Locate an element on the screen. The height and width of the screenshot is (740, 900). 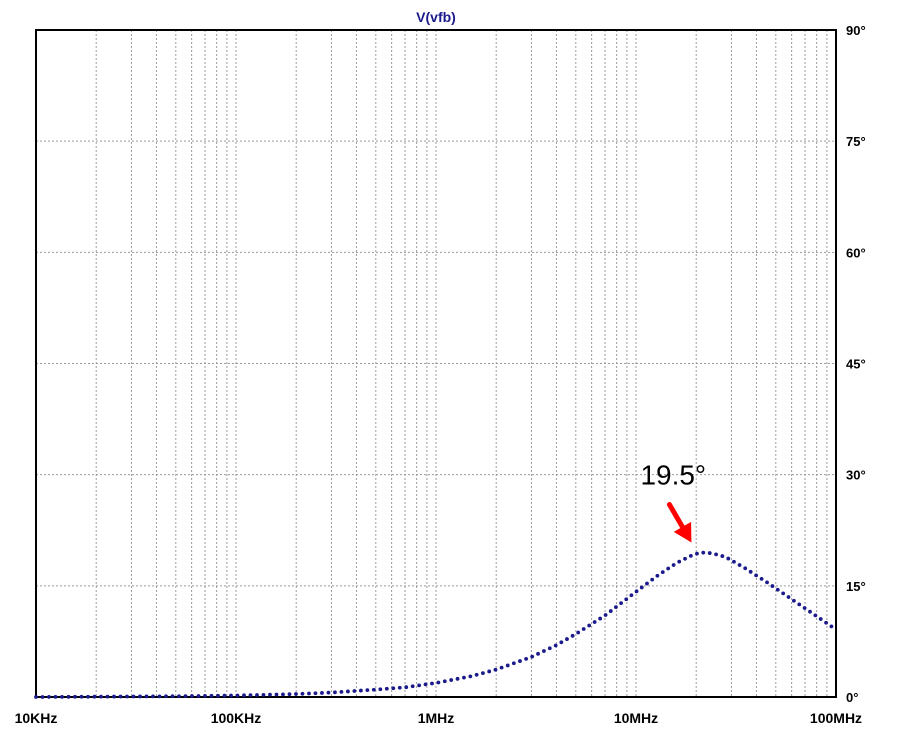
chart-title: V(vfb) is located at coordinates (436, 17).